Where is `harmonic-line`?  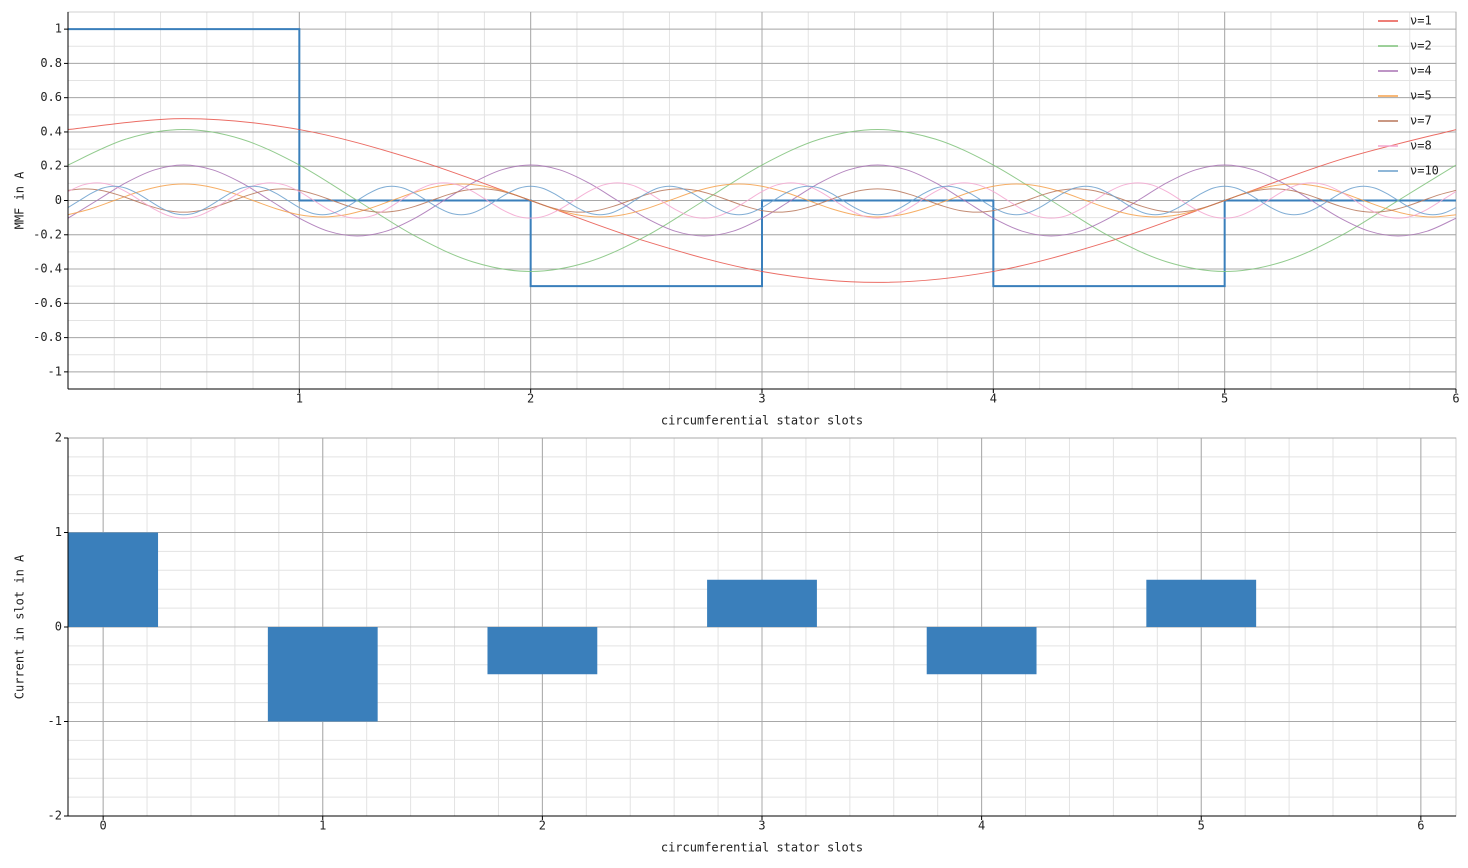
harmonic-line is located at coordinates (762, 200).